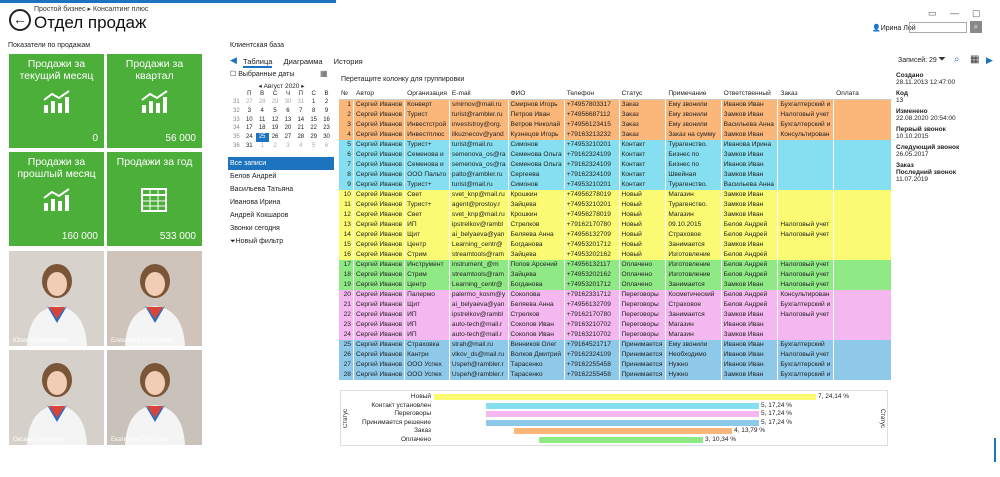  Describe the element at coordinates (281, 163) in the screenshot. I see `filter-item: Все записи` at that location.